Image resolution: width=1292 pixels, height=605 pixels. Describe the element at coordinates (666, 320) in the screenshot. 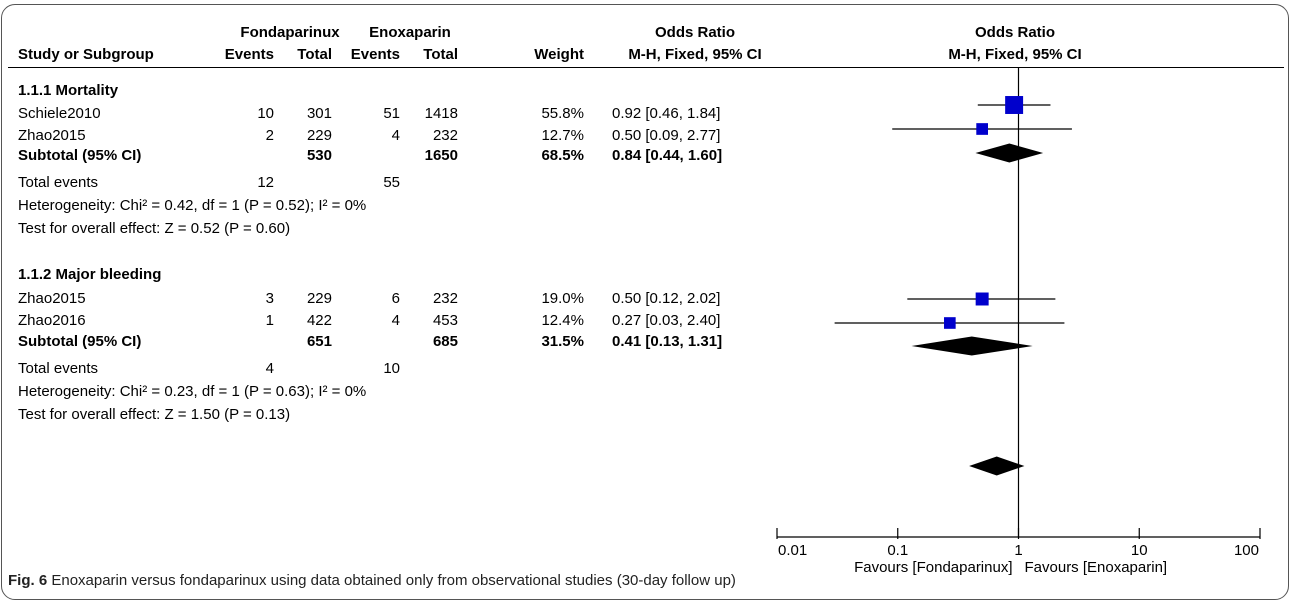

I see `odds-ratio-ci: 0.27 [0.03, 2.40]` at that location.